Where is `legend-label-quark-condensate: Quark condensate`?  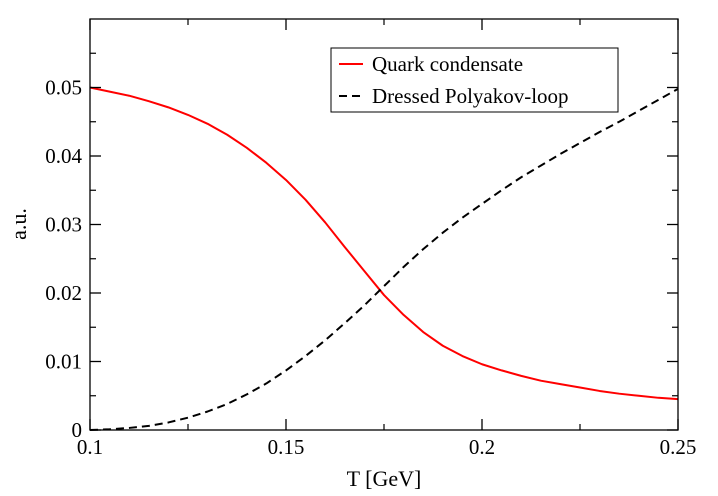
legend-label-quark-condensate: Quark condensate is located at coordinates (447, 64).